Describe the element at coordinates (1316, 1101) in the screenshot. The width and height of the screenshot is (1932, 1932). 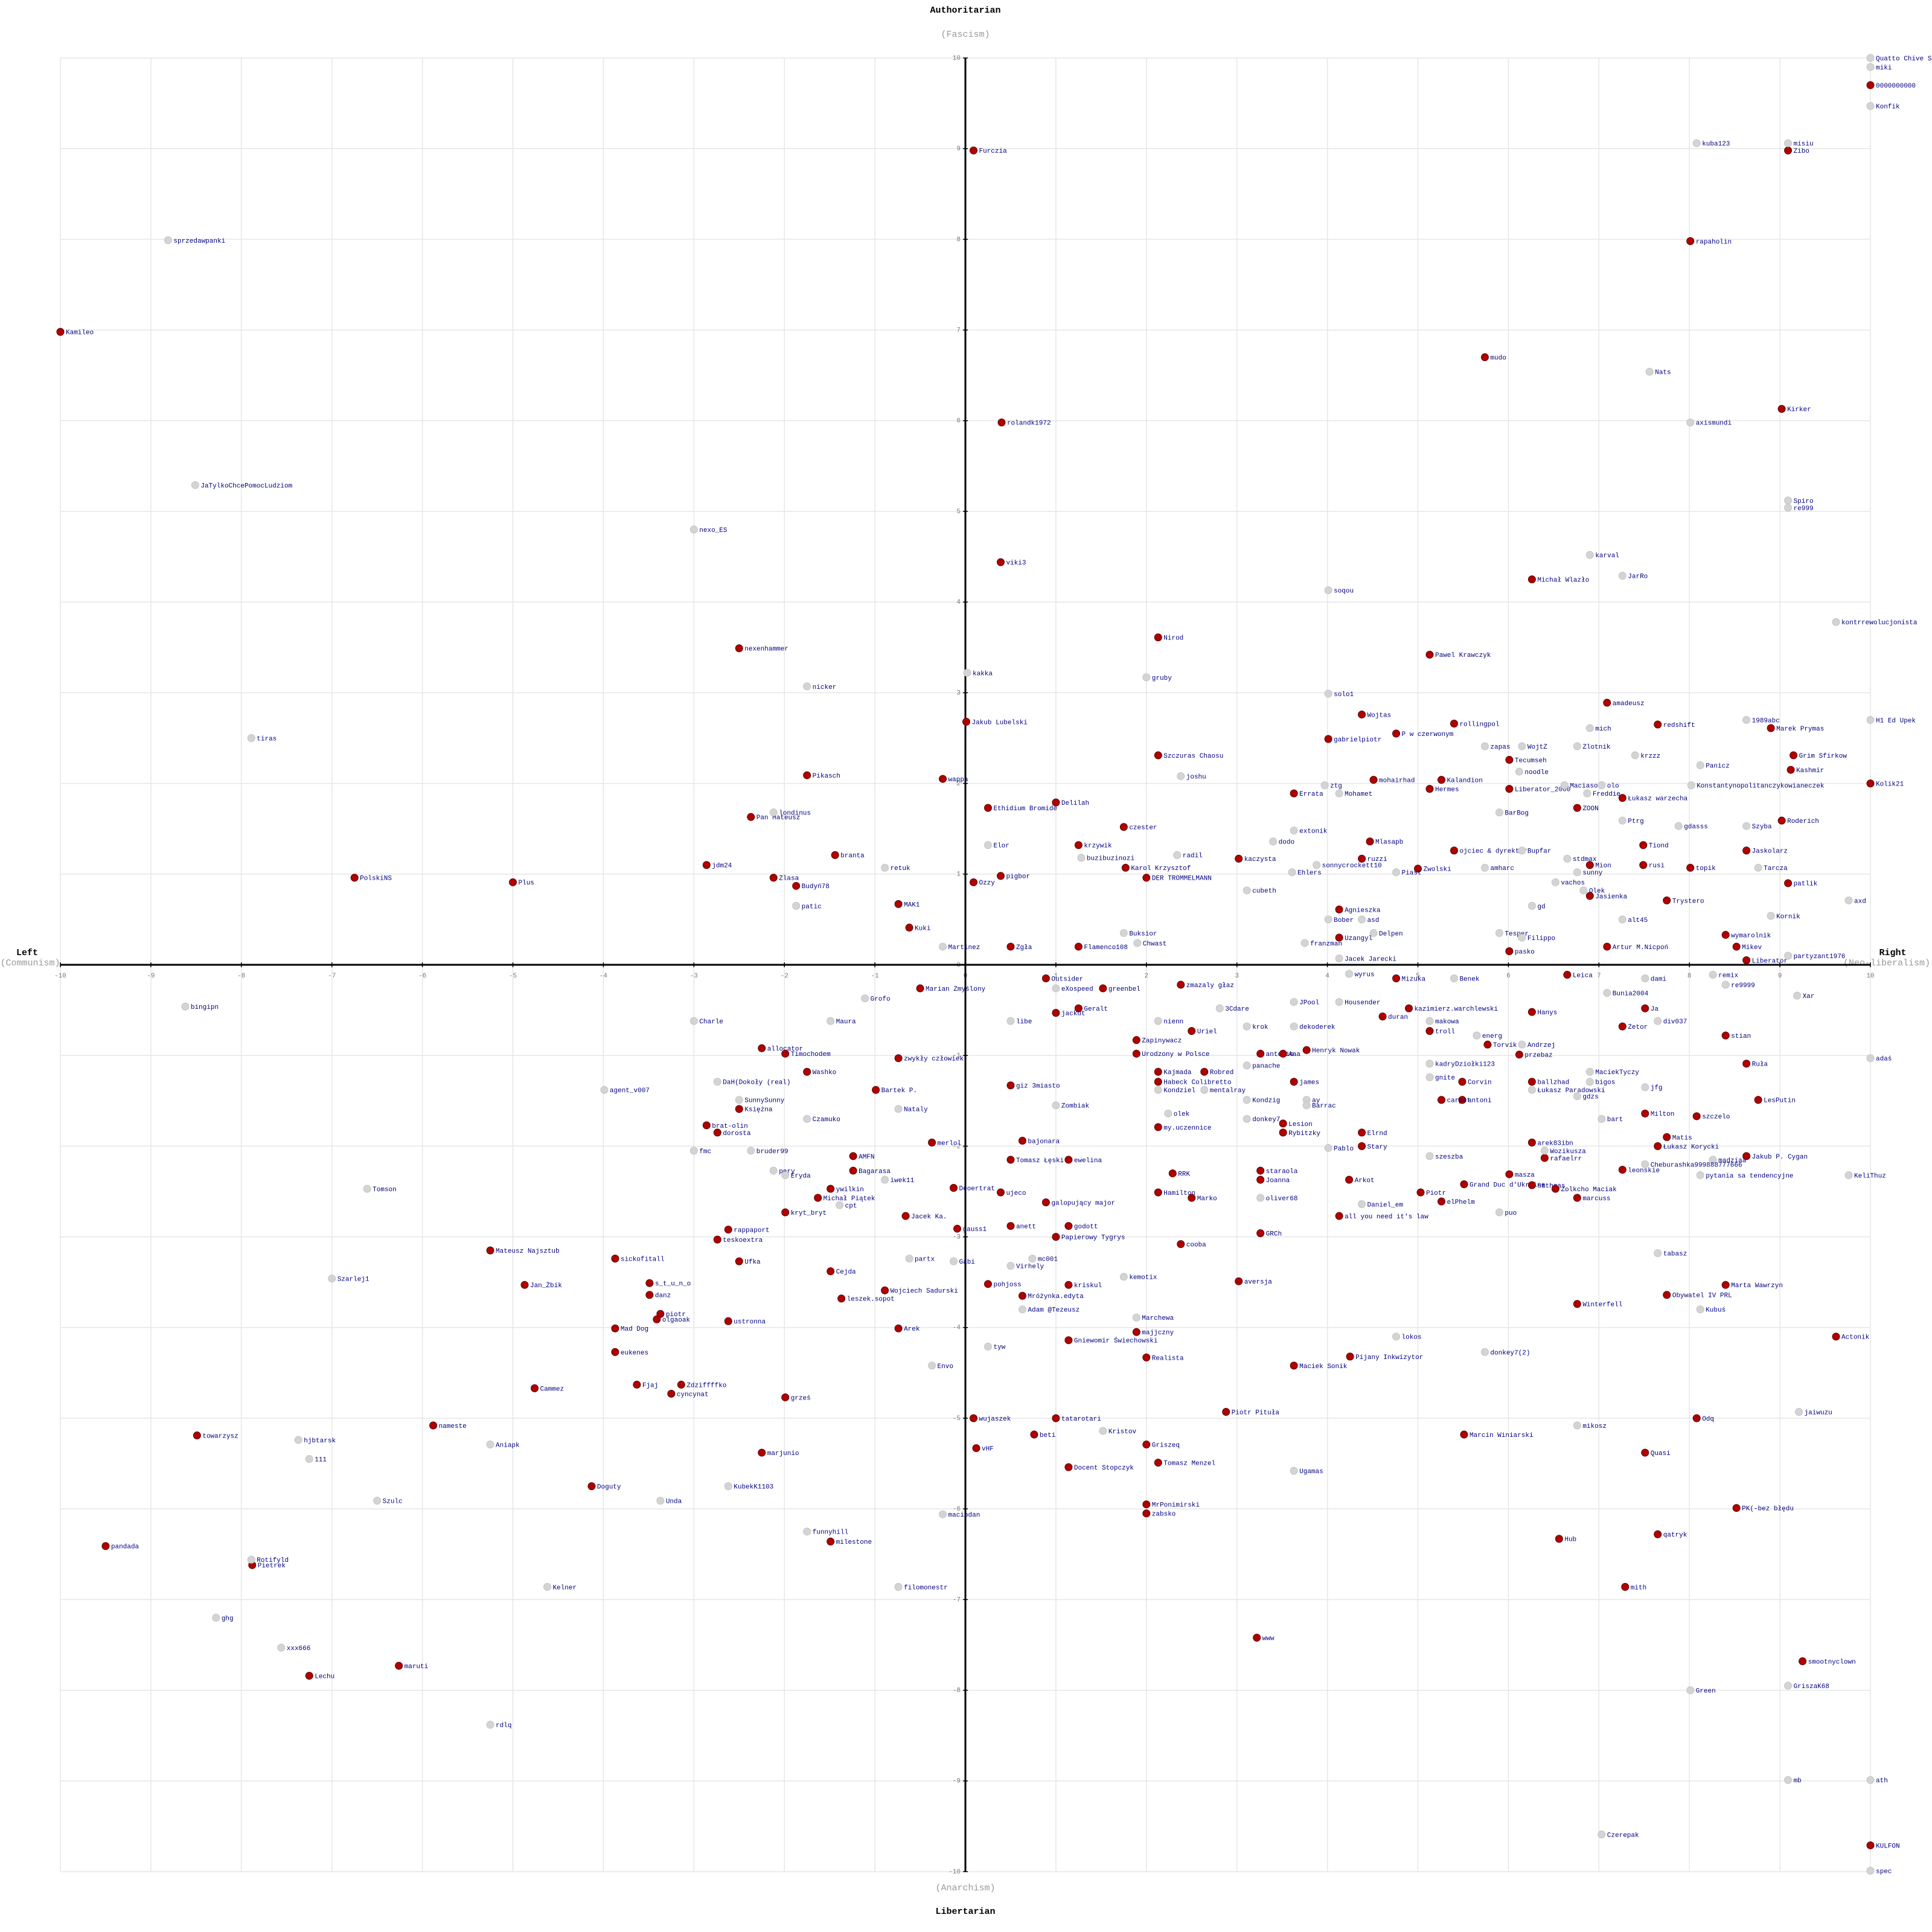
I see `point-label: ay` at that location.